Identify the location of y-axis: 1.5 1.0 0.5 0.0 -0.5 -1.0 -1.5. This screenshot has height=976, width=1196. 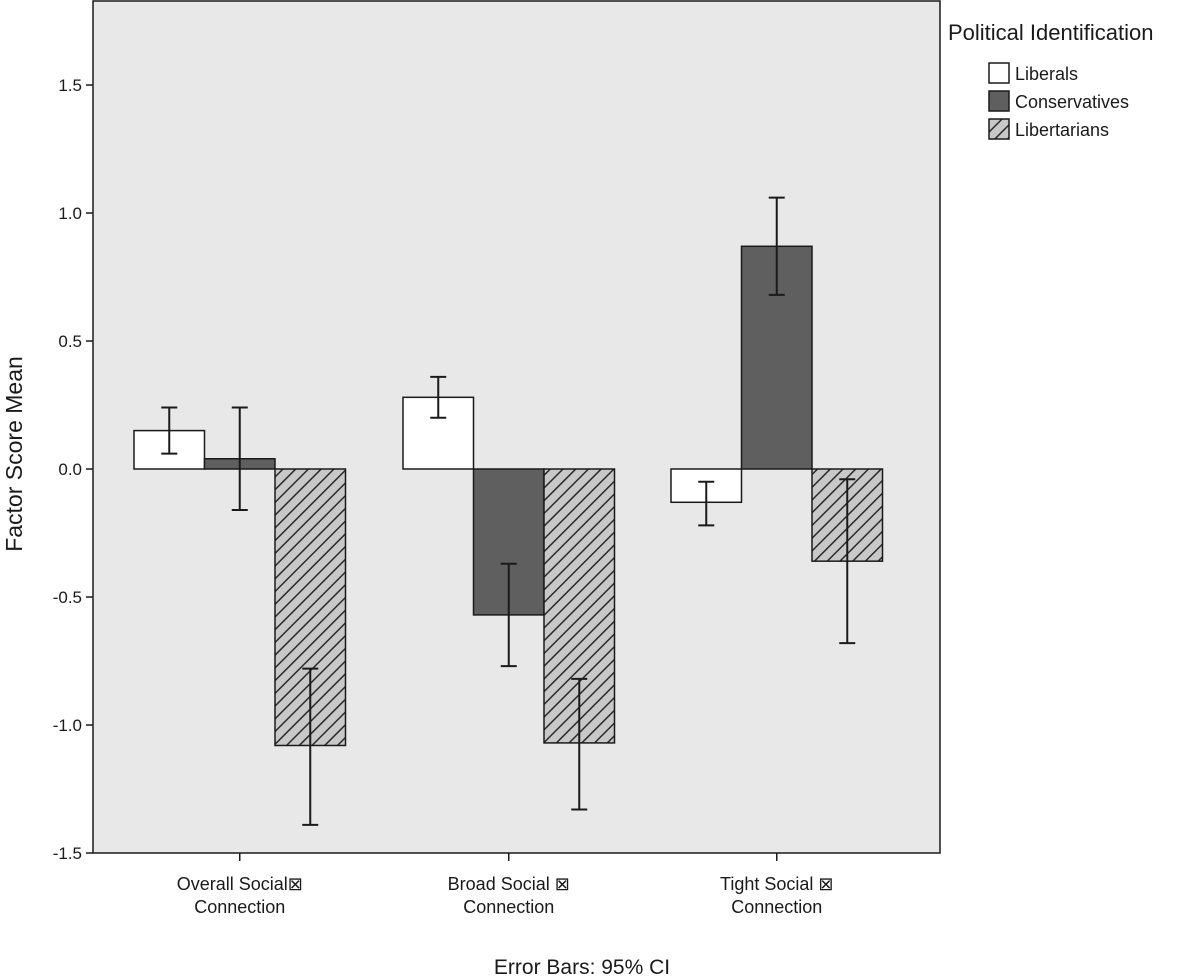
(73, 469).